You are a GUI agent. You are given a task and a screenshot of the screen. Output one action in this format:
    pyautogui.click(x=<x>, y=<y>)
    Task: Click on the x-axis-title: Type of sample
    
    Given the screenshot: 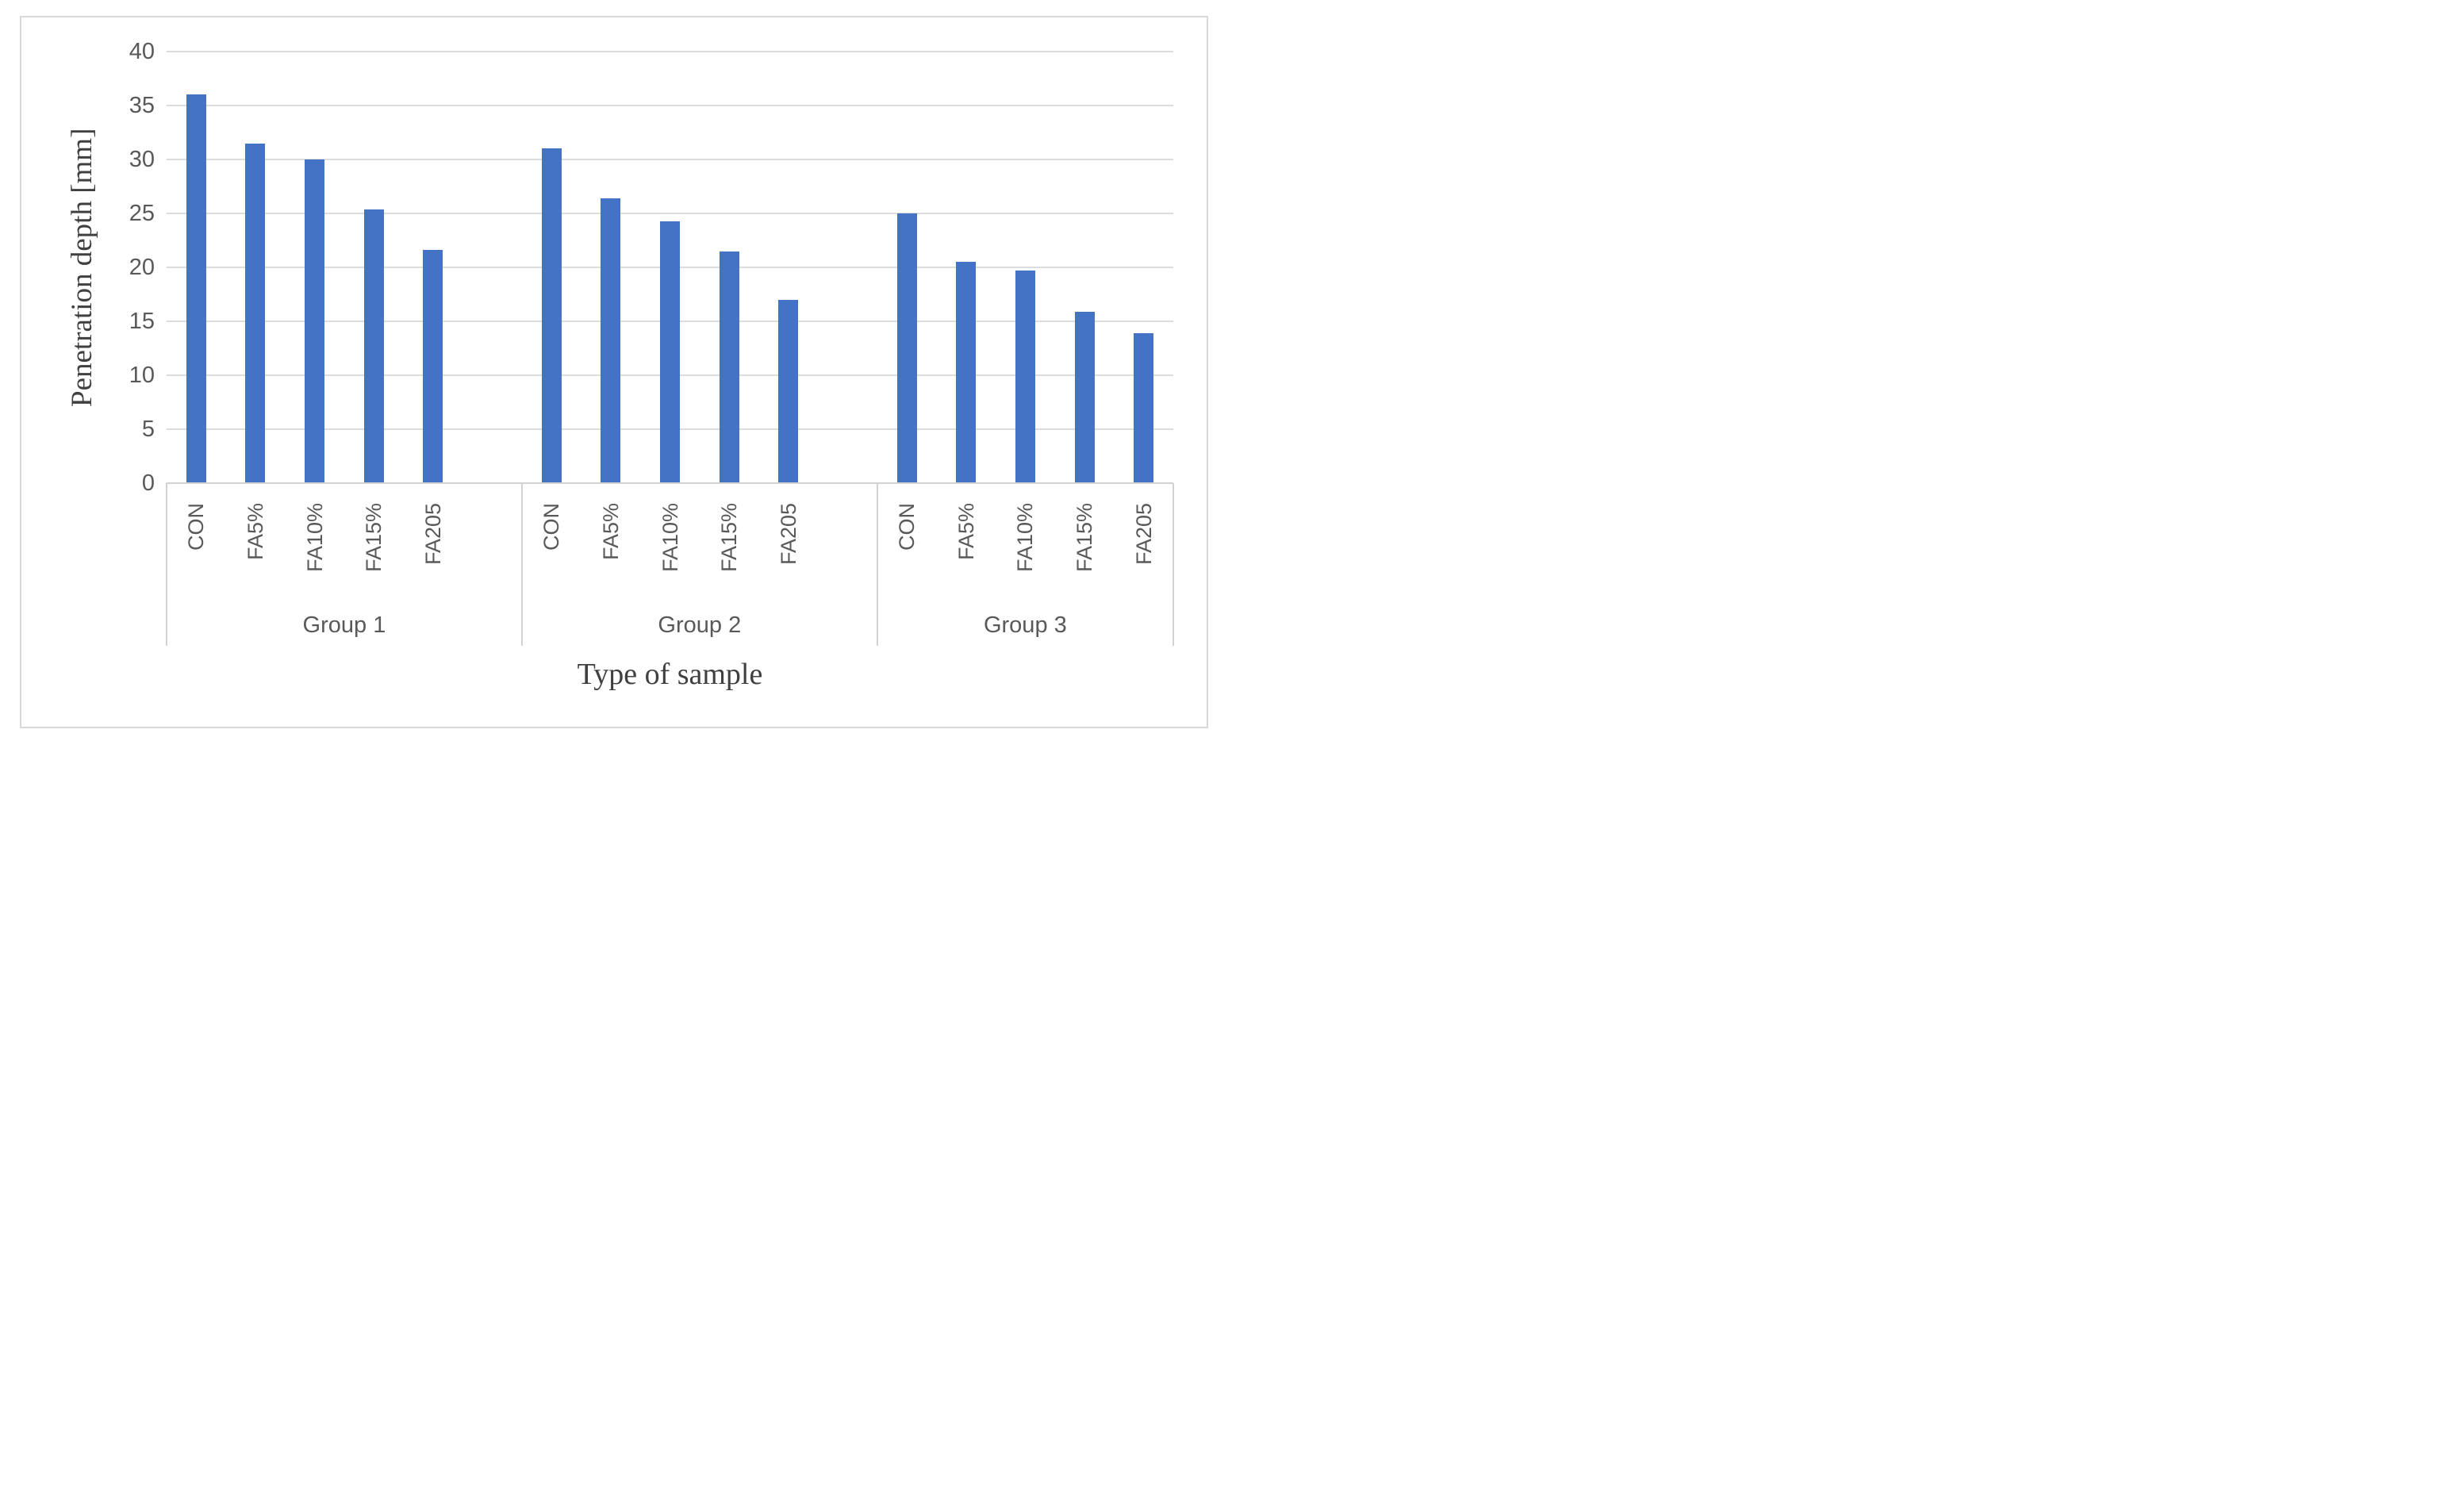 What is the action you would take?
    pyautogui.click(x=670, y=674)
    